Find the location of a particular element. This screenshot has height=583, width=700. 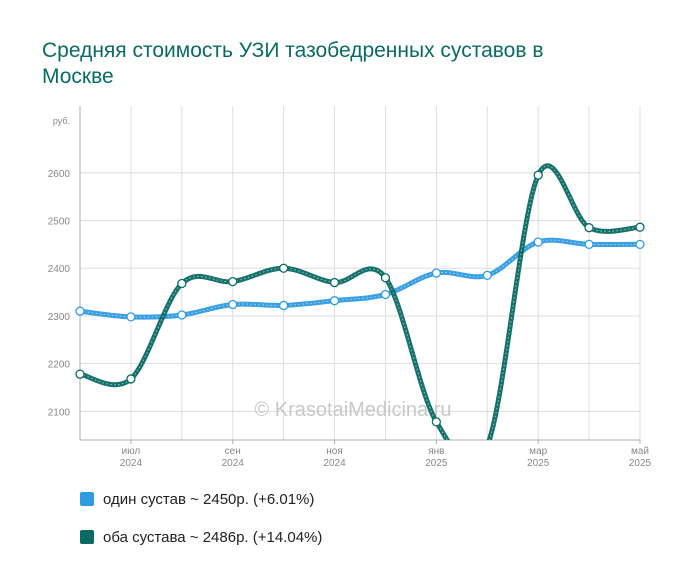

legend-label-both-joints: оба сустава ~ 2486р. (+14.04%) is located at coordinates (213, 537).